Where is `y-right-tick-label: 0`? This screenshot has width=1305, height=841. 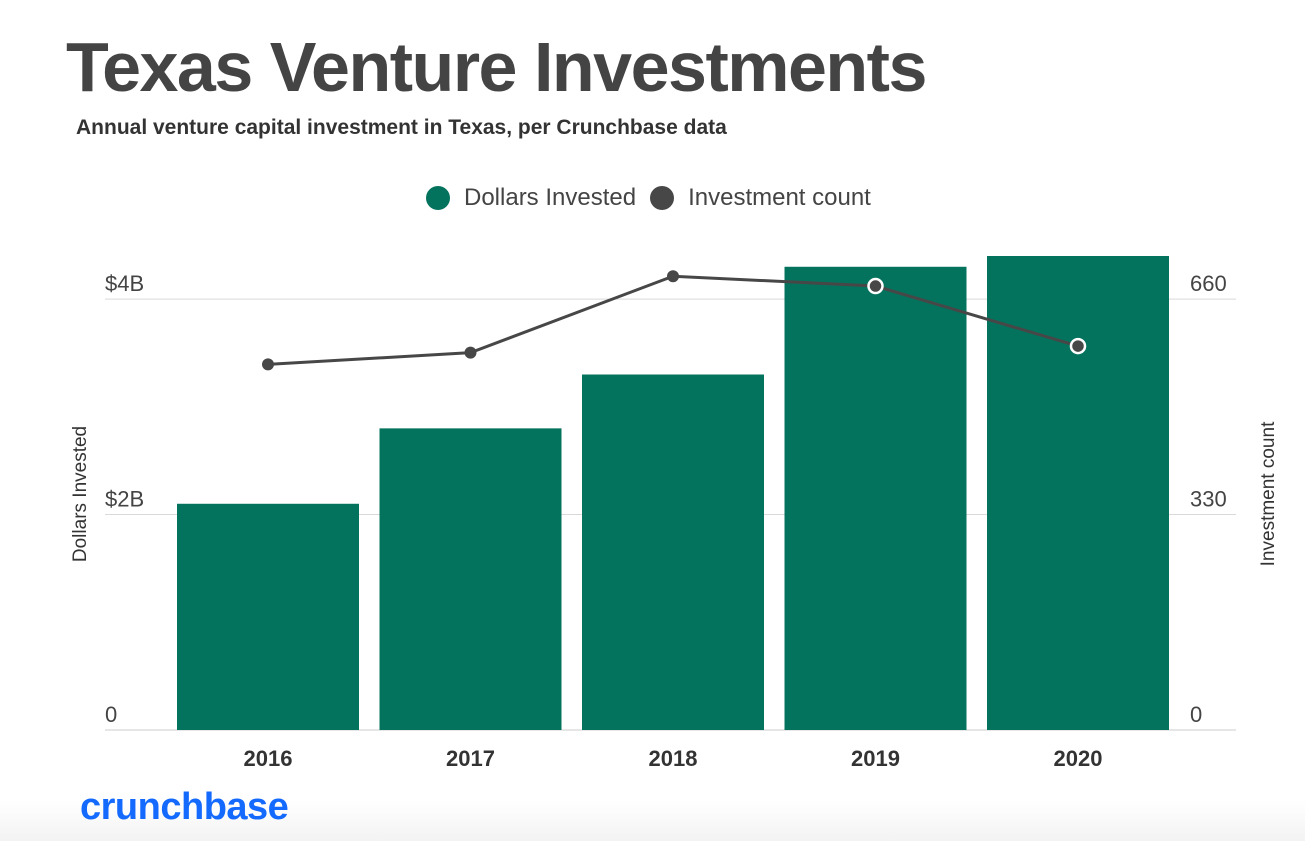
y-right-tick-label: 0 is located at coordinates (1196, 714).